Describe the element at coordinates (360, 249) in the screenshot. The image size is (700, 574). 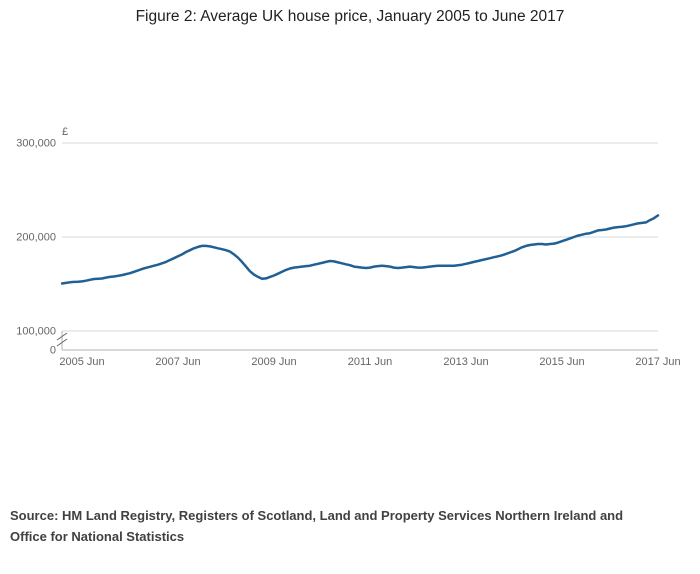
I see `house-price-series-line` at that location.